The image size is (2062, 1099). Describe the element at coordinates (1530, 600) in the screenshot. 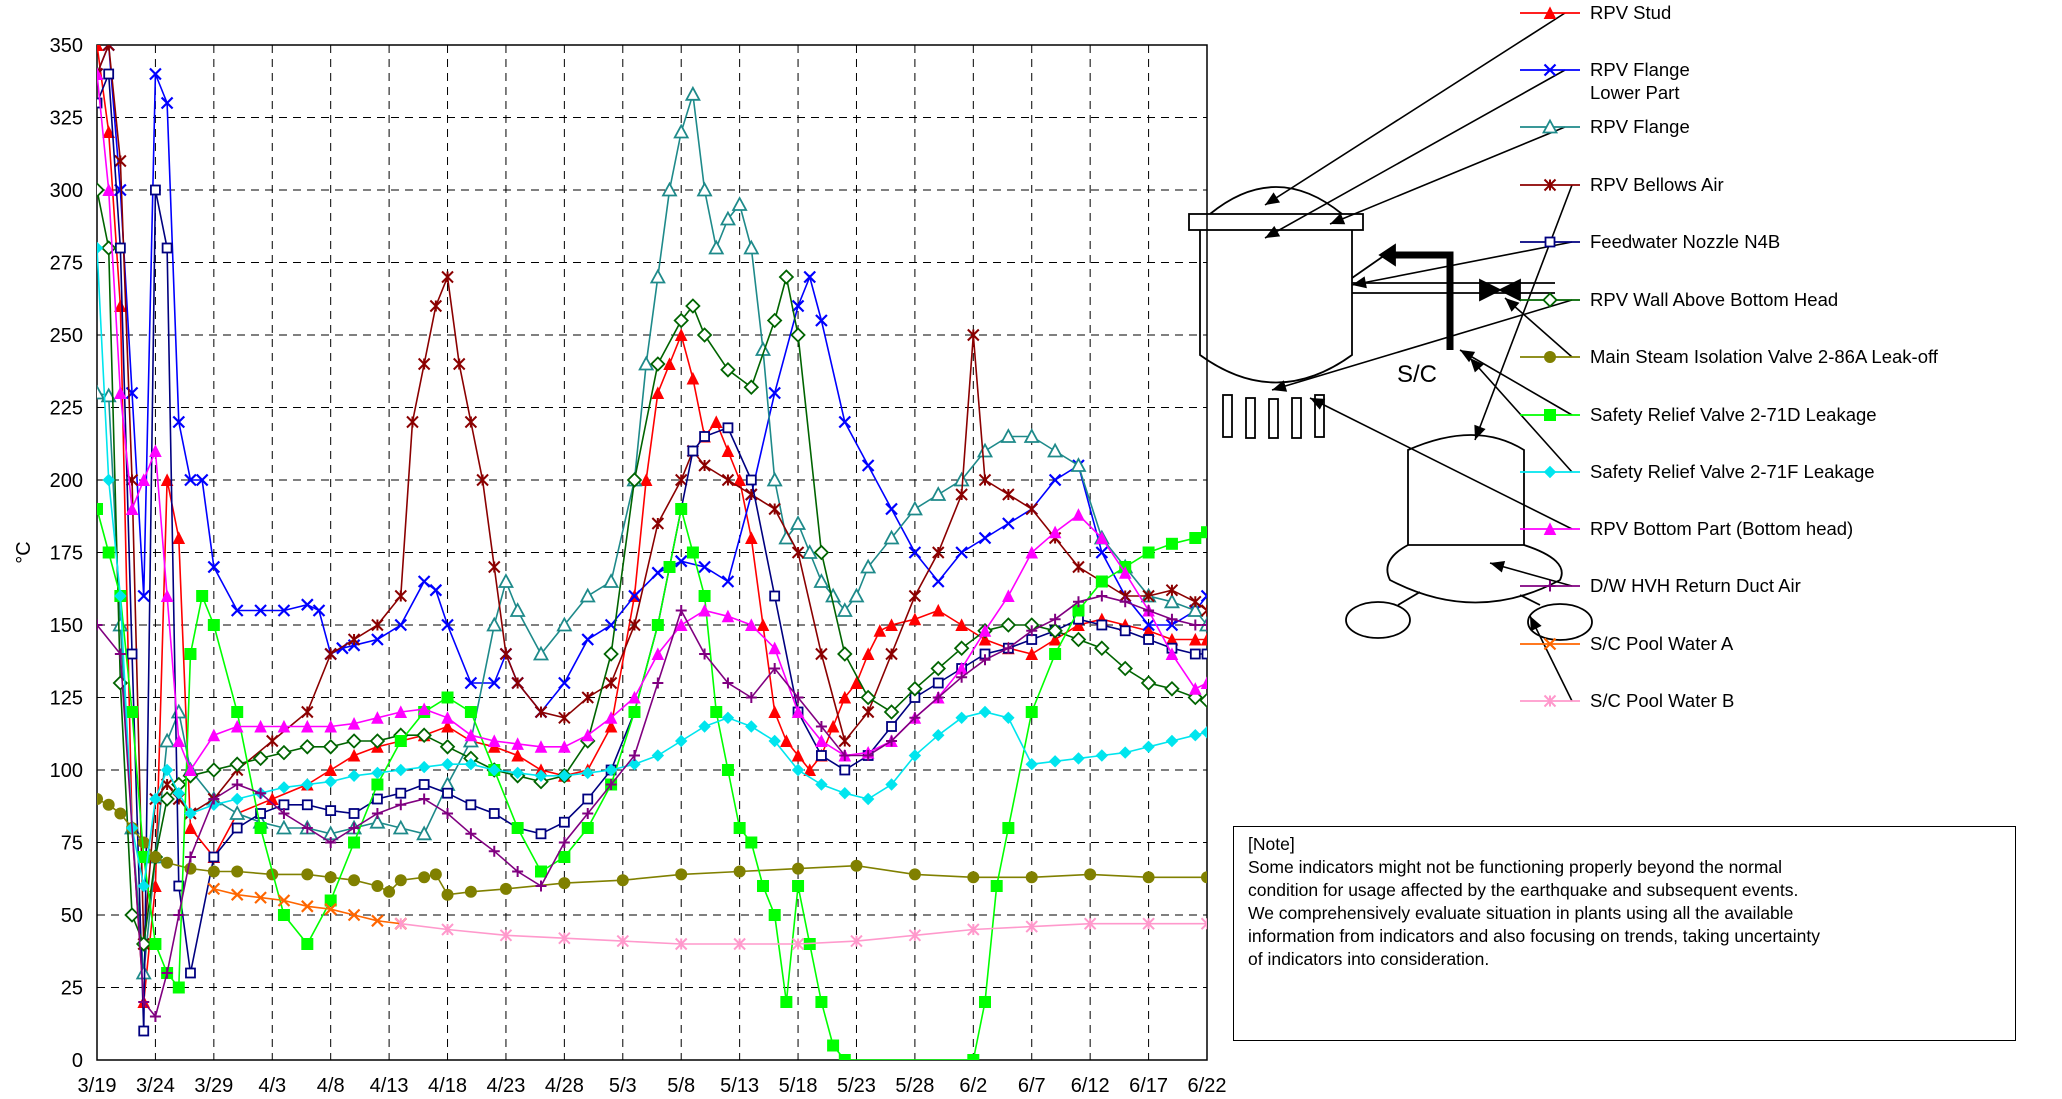

I see `sc-leg-right` at that location.